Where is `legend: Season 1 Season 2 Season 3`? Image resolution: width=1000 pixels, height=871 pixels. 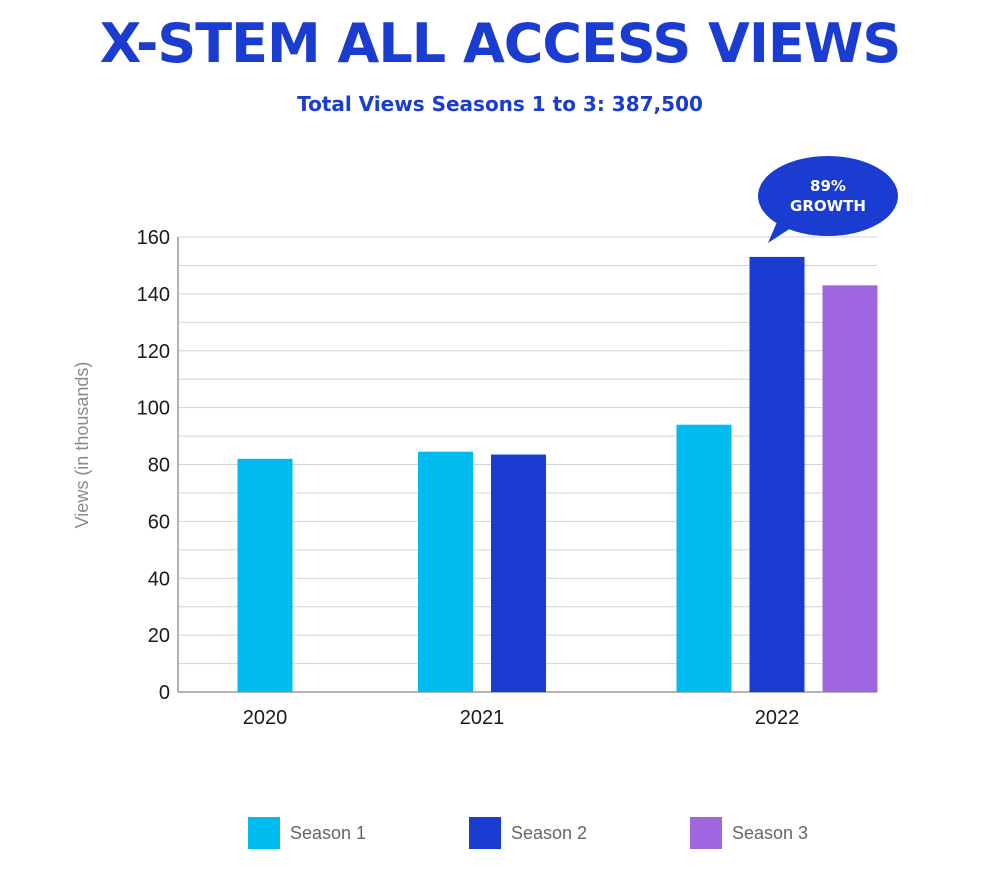 legend: Season 1 Season 2 Season 3 is located at coordinates (528, 833).